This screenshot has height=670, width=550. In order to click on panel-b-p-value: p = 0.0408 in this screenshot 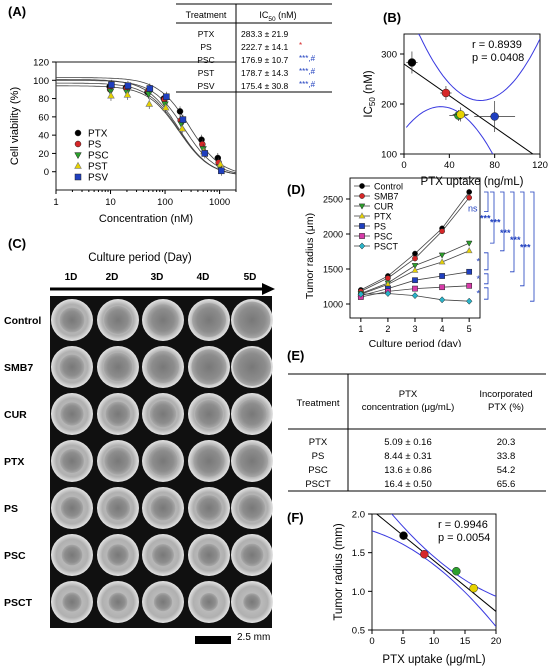, I will do `click(498, 58)`.